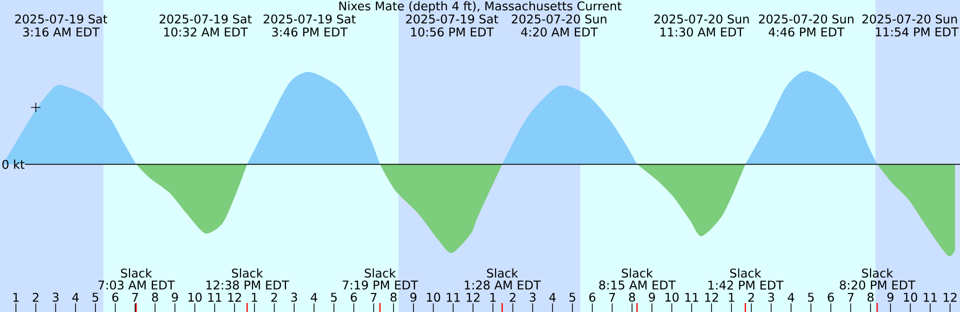  Describe the element at coordinates (13, 164) in the screenshot. I see `annotation: 0 kt` at that location.